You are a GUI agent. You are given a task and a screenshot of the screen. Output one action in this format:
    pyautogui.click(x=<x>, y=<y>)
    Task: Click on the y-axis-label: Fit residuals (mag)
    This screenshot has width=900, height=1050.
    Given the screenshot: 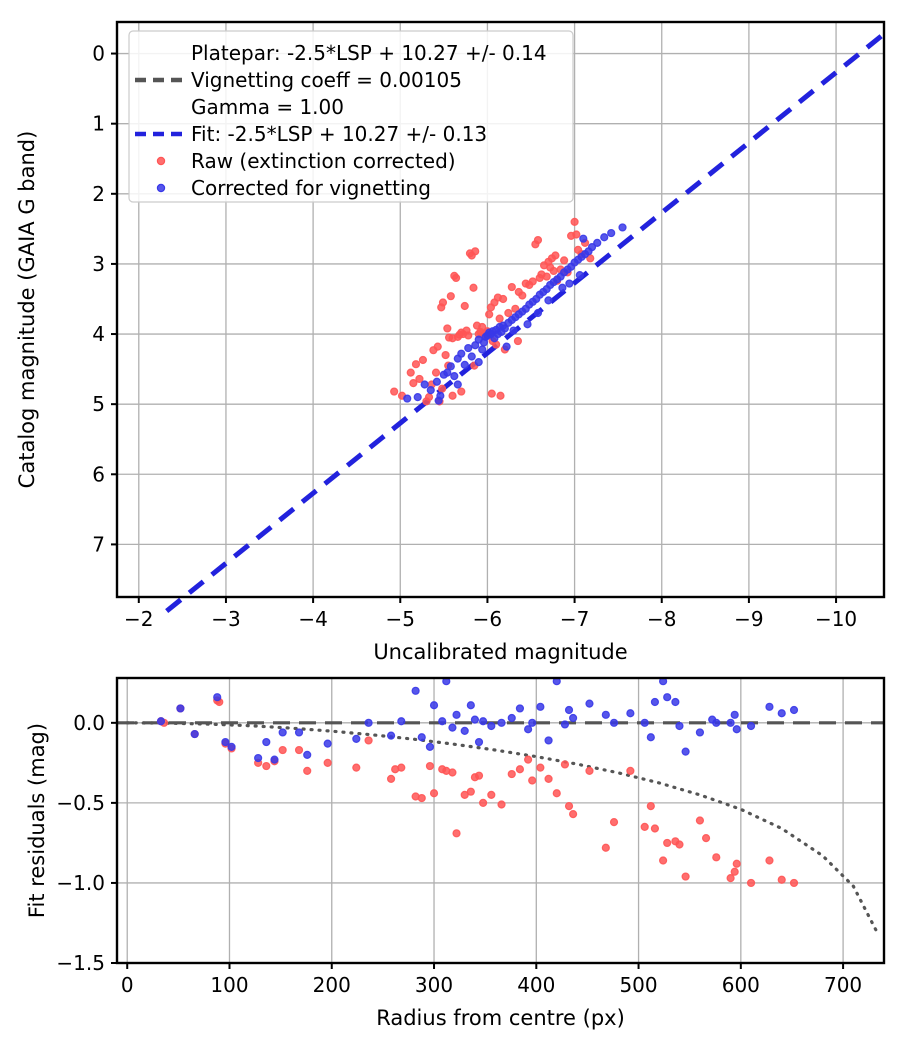 What is the action you would take?
    pyautogui.click(x=37, y=820)
    